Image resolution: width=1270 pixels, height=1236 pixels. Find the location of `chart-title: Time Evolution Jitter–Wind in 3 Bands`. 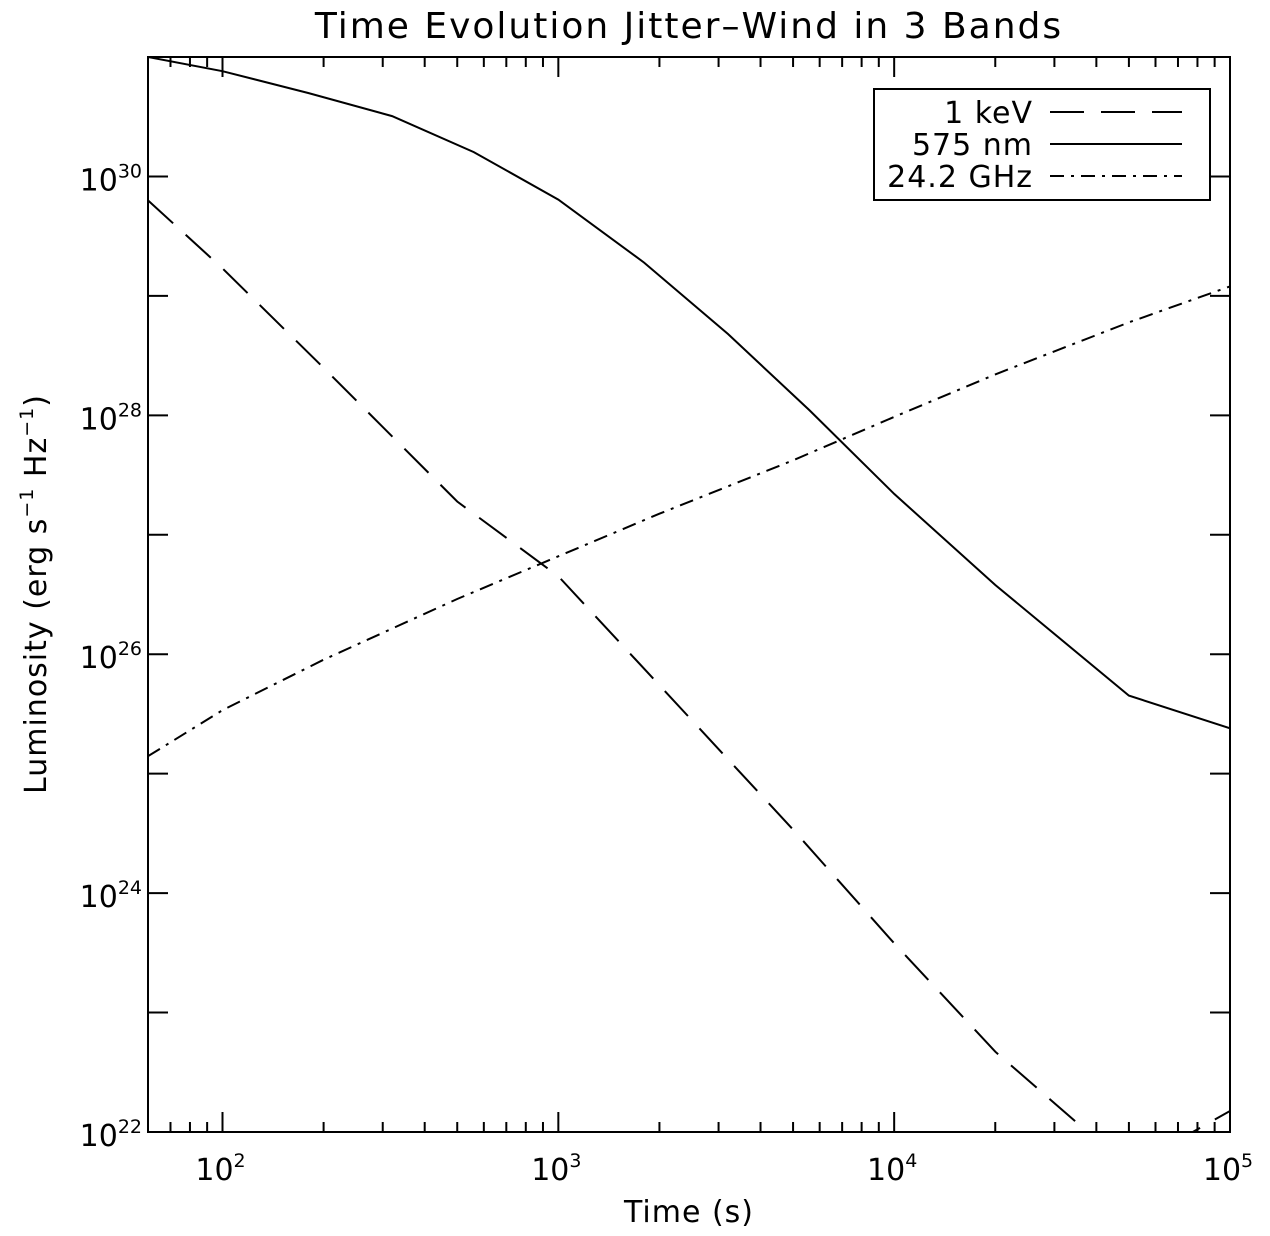

chart-title: Time Evolution Jitter–Wind in 3 Bands is located at coordinates (688, 26).